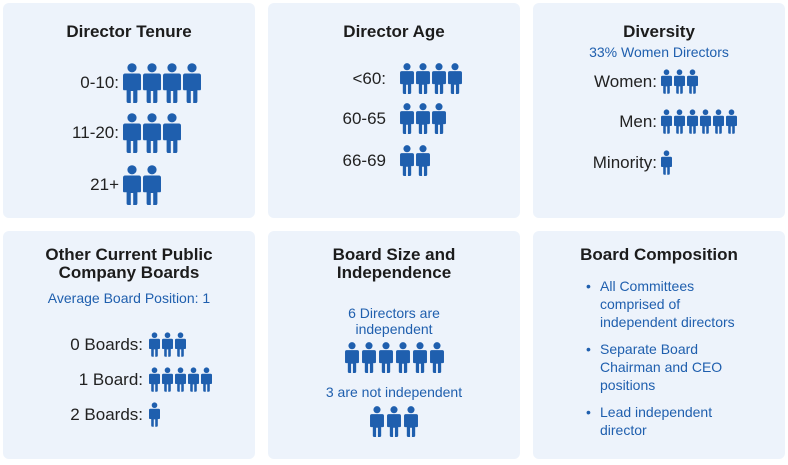 The width and height of the screenshot is (788, 465). I want to click on row-label: 21+, so click(104, 184).